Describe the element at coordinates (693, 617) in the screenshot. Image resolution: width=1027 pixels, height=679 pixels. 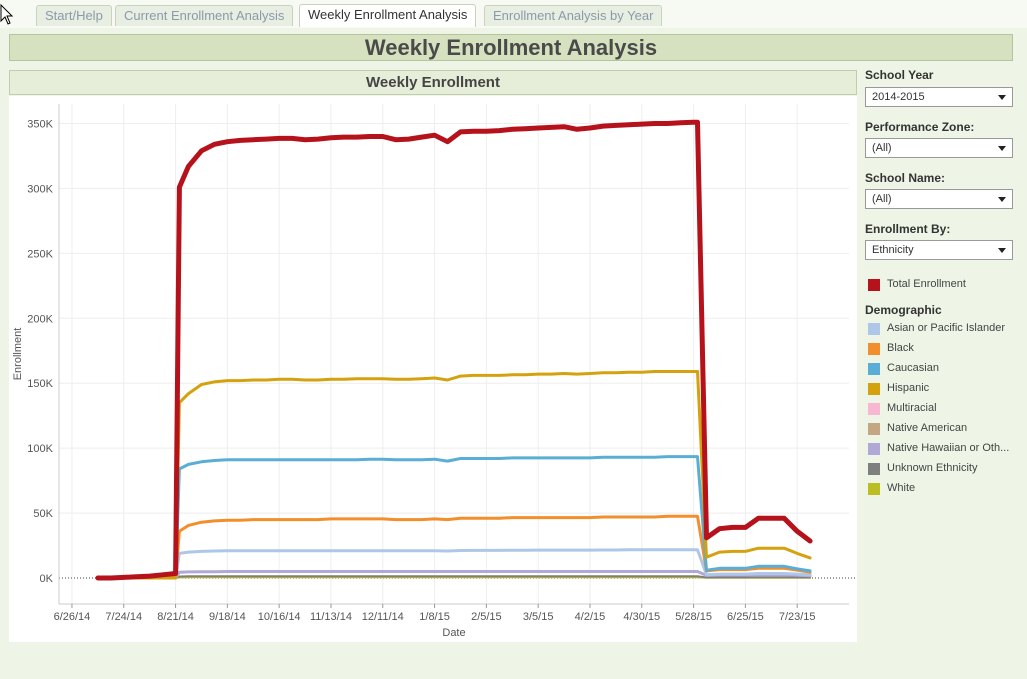
I see `x-tick-label: 5/28/15` at that location.